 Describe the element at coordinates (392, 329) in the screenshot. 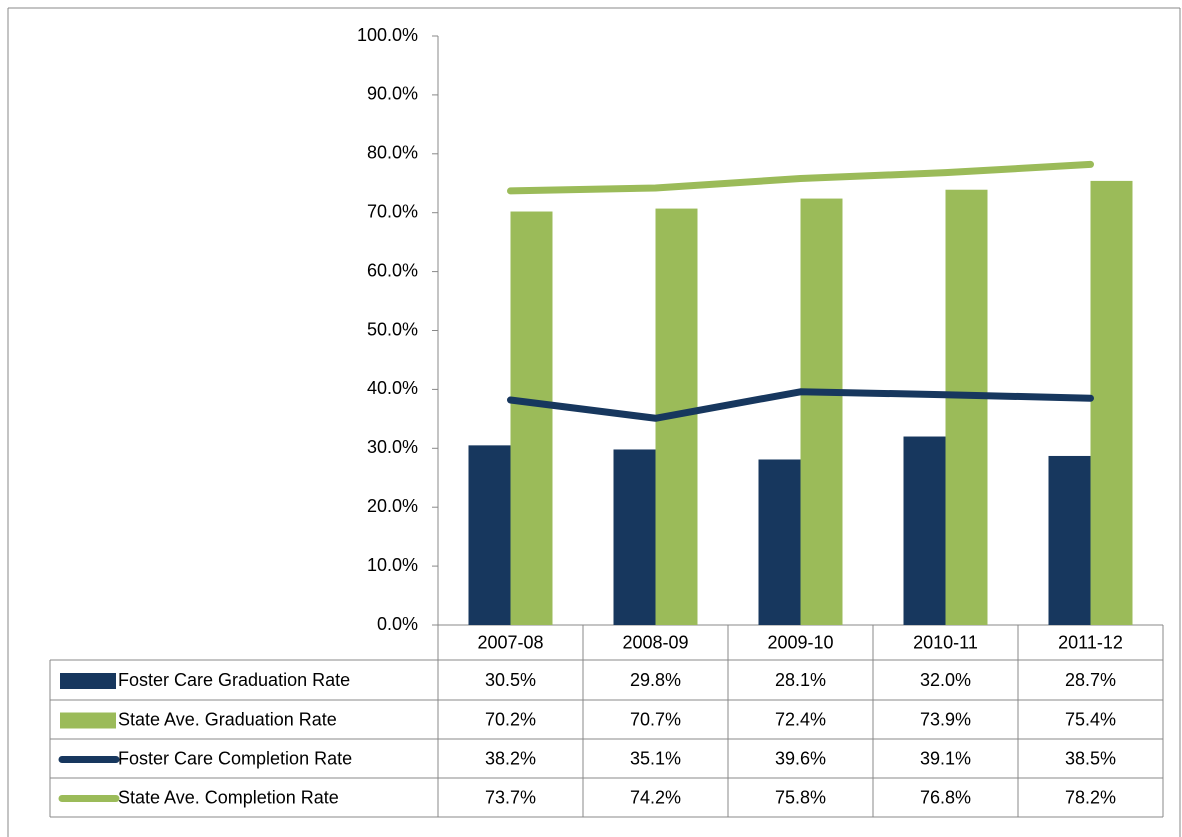

I see `y-tick-label: 50.0%` at that location.